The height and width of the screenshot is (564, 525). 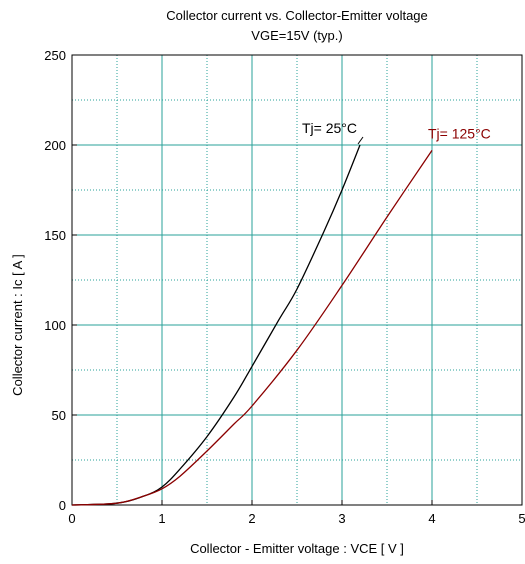 I want to click on x-axis-ticks: 0 1 2 3 4 5, so click(x=296, y=513).